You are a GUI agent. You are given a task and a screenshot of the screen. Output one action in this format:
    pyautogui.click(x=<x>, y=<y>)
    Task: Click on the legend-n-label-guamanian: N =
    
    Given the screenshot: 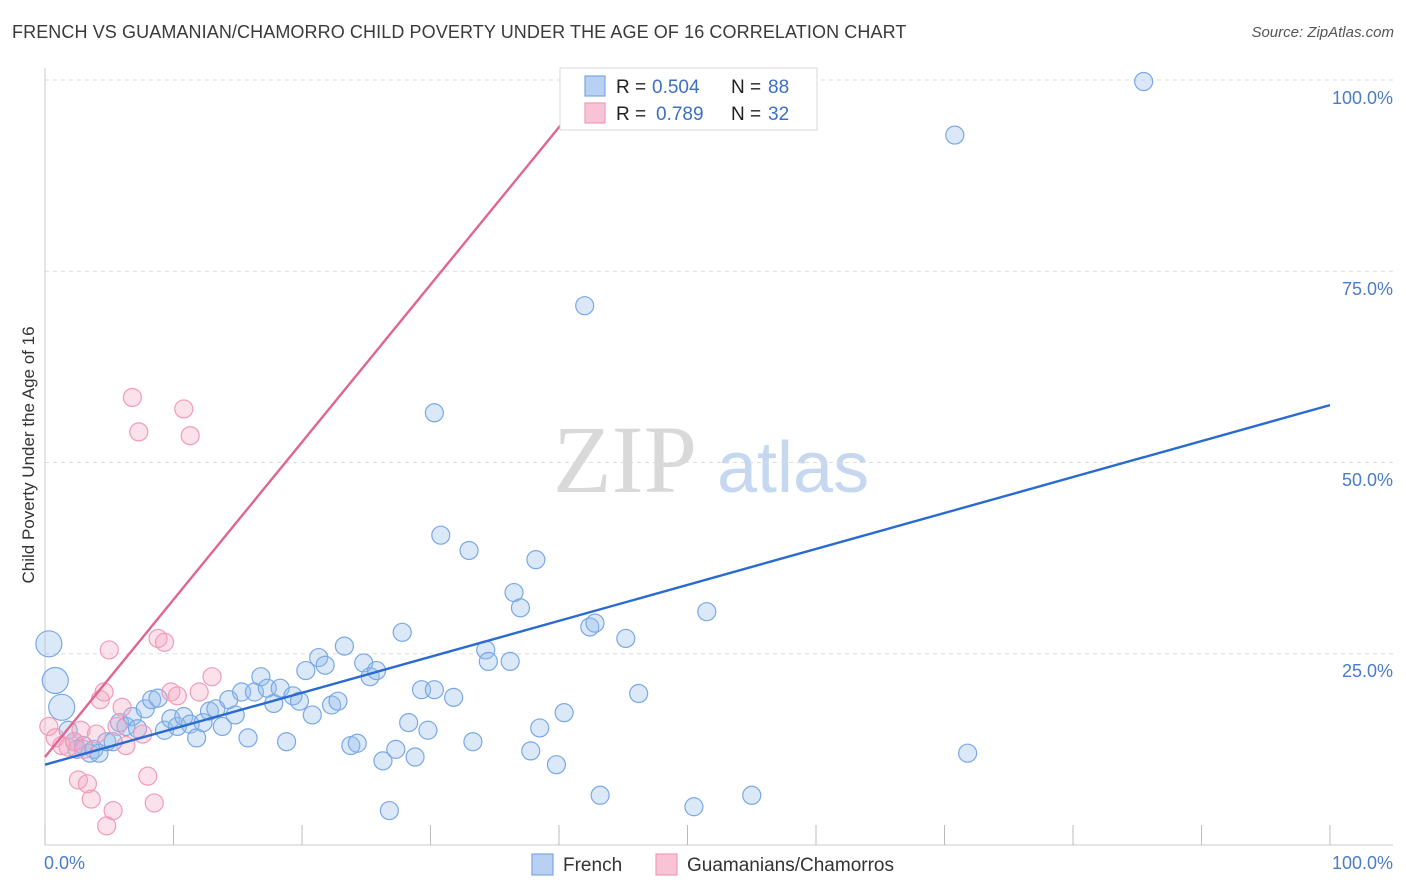 What is the action you would take?
    pyautogui.click(x=746, y=114)
    